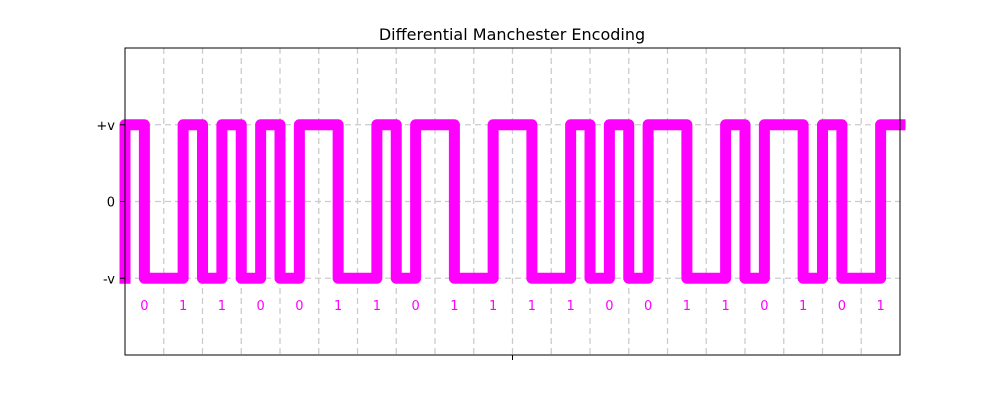  What do you see at coordinates (109, 279) in the screenshot?
I see `y-tick-label: -v` at bounding box center [109, 279].